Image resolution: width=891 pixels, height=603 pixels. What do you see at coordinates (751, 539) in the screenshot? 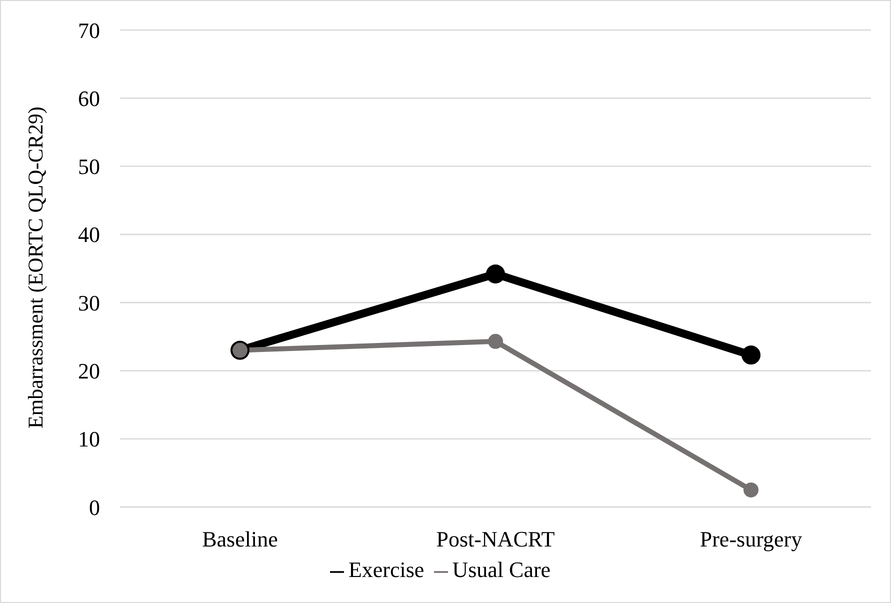
I see `x-tick-label: Pre-surgery` at bounding box center [751, 539].